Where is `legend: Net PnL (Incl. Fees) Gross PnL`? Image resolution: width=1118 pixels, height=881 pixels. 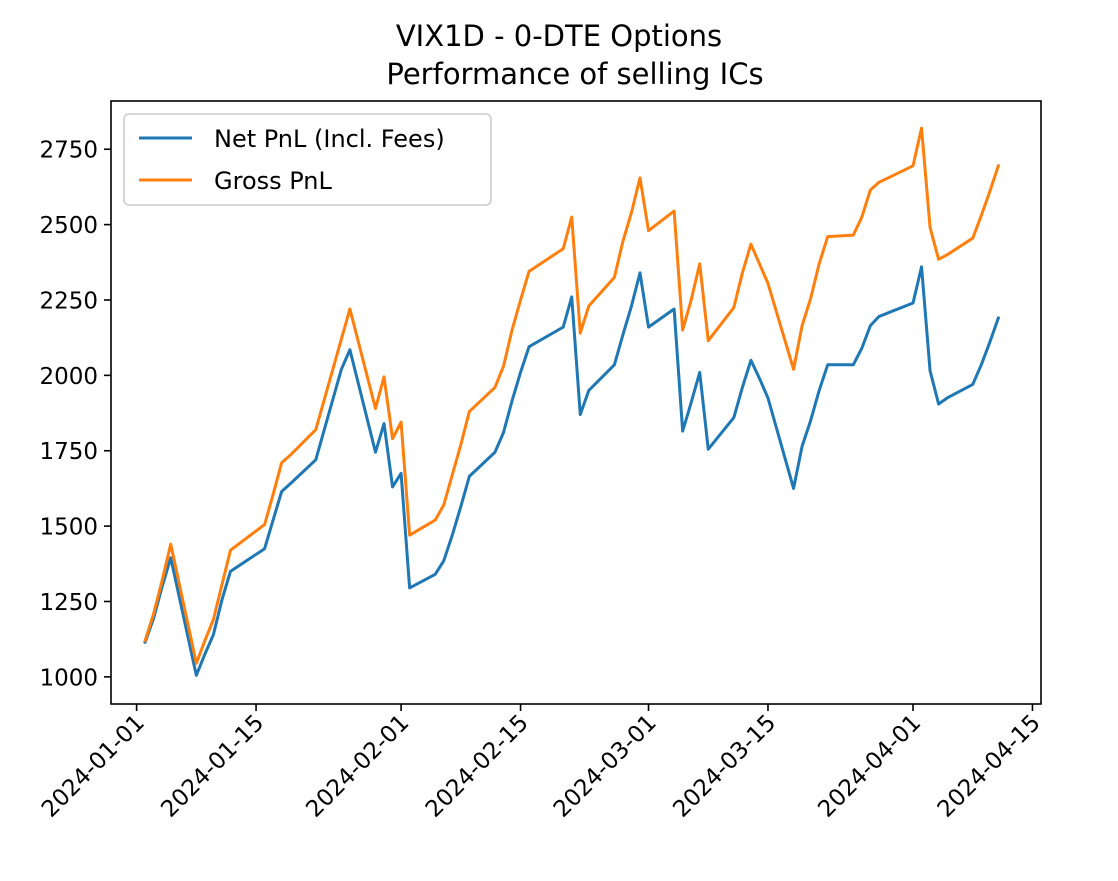
legend: Net PnL (Incl. Fees) Gross PnL is located at coordinates (307, 159).